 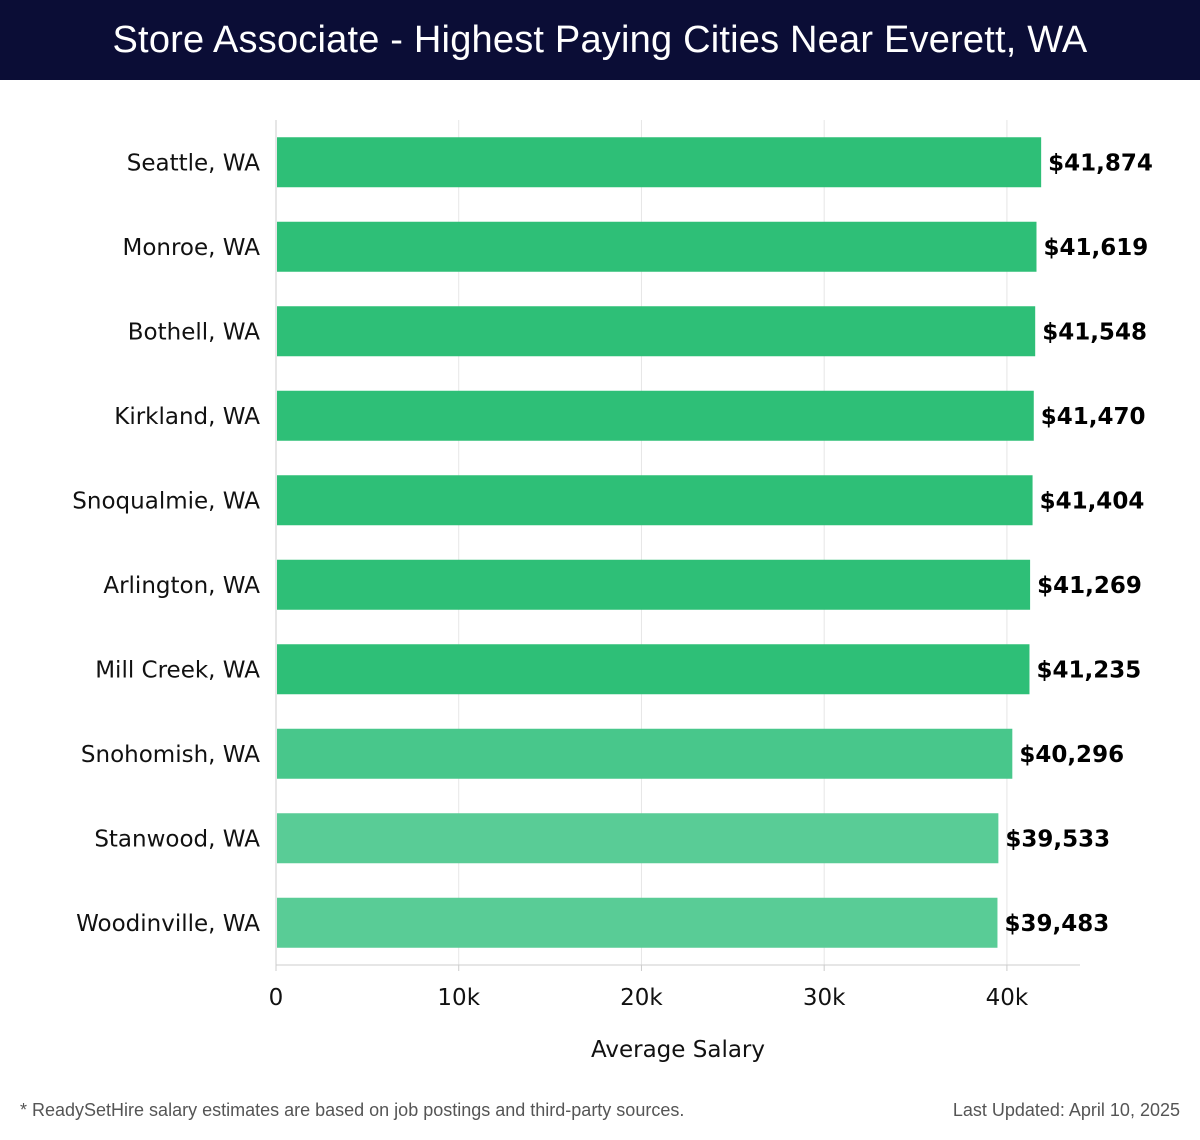 What do you see at coordinates (1071, 755) in the screenshot?
I see `value-label: $40,296` at bounding box center [1071, 755].